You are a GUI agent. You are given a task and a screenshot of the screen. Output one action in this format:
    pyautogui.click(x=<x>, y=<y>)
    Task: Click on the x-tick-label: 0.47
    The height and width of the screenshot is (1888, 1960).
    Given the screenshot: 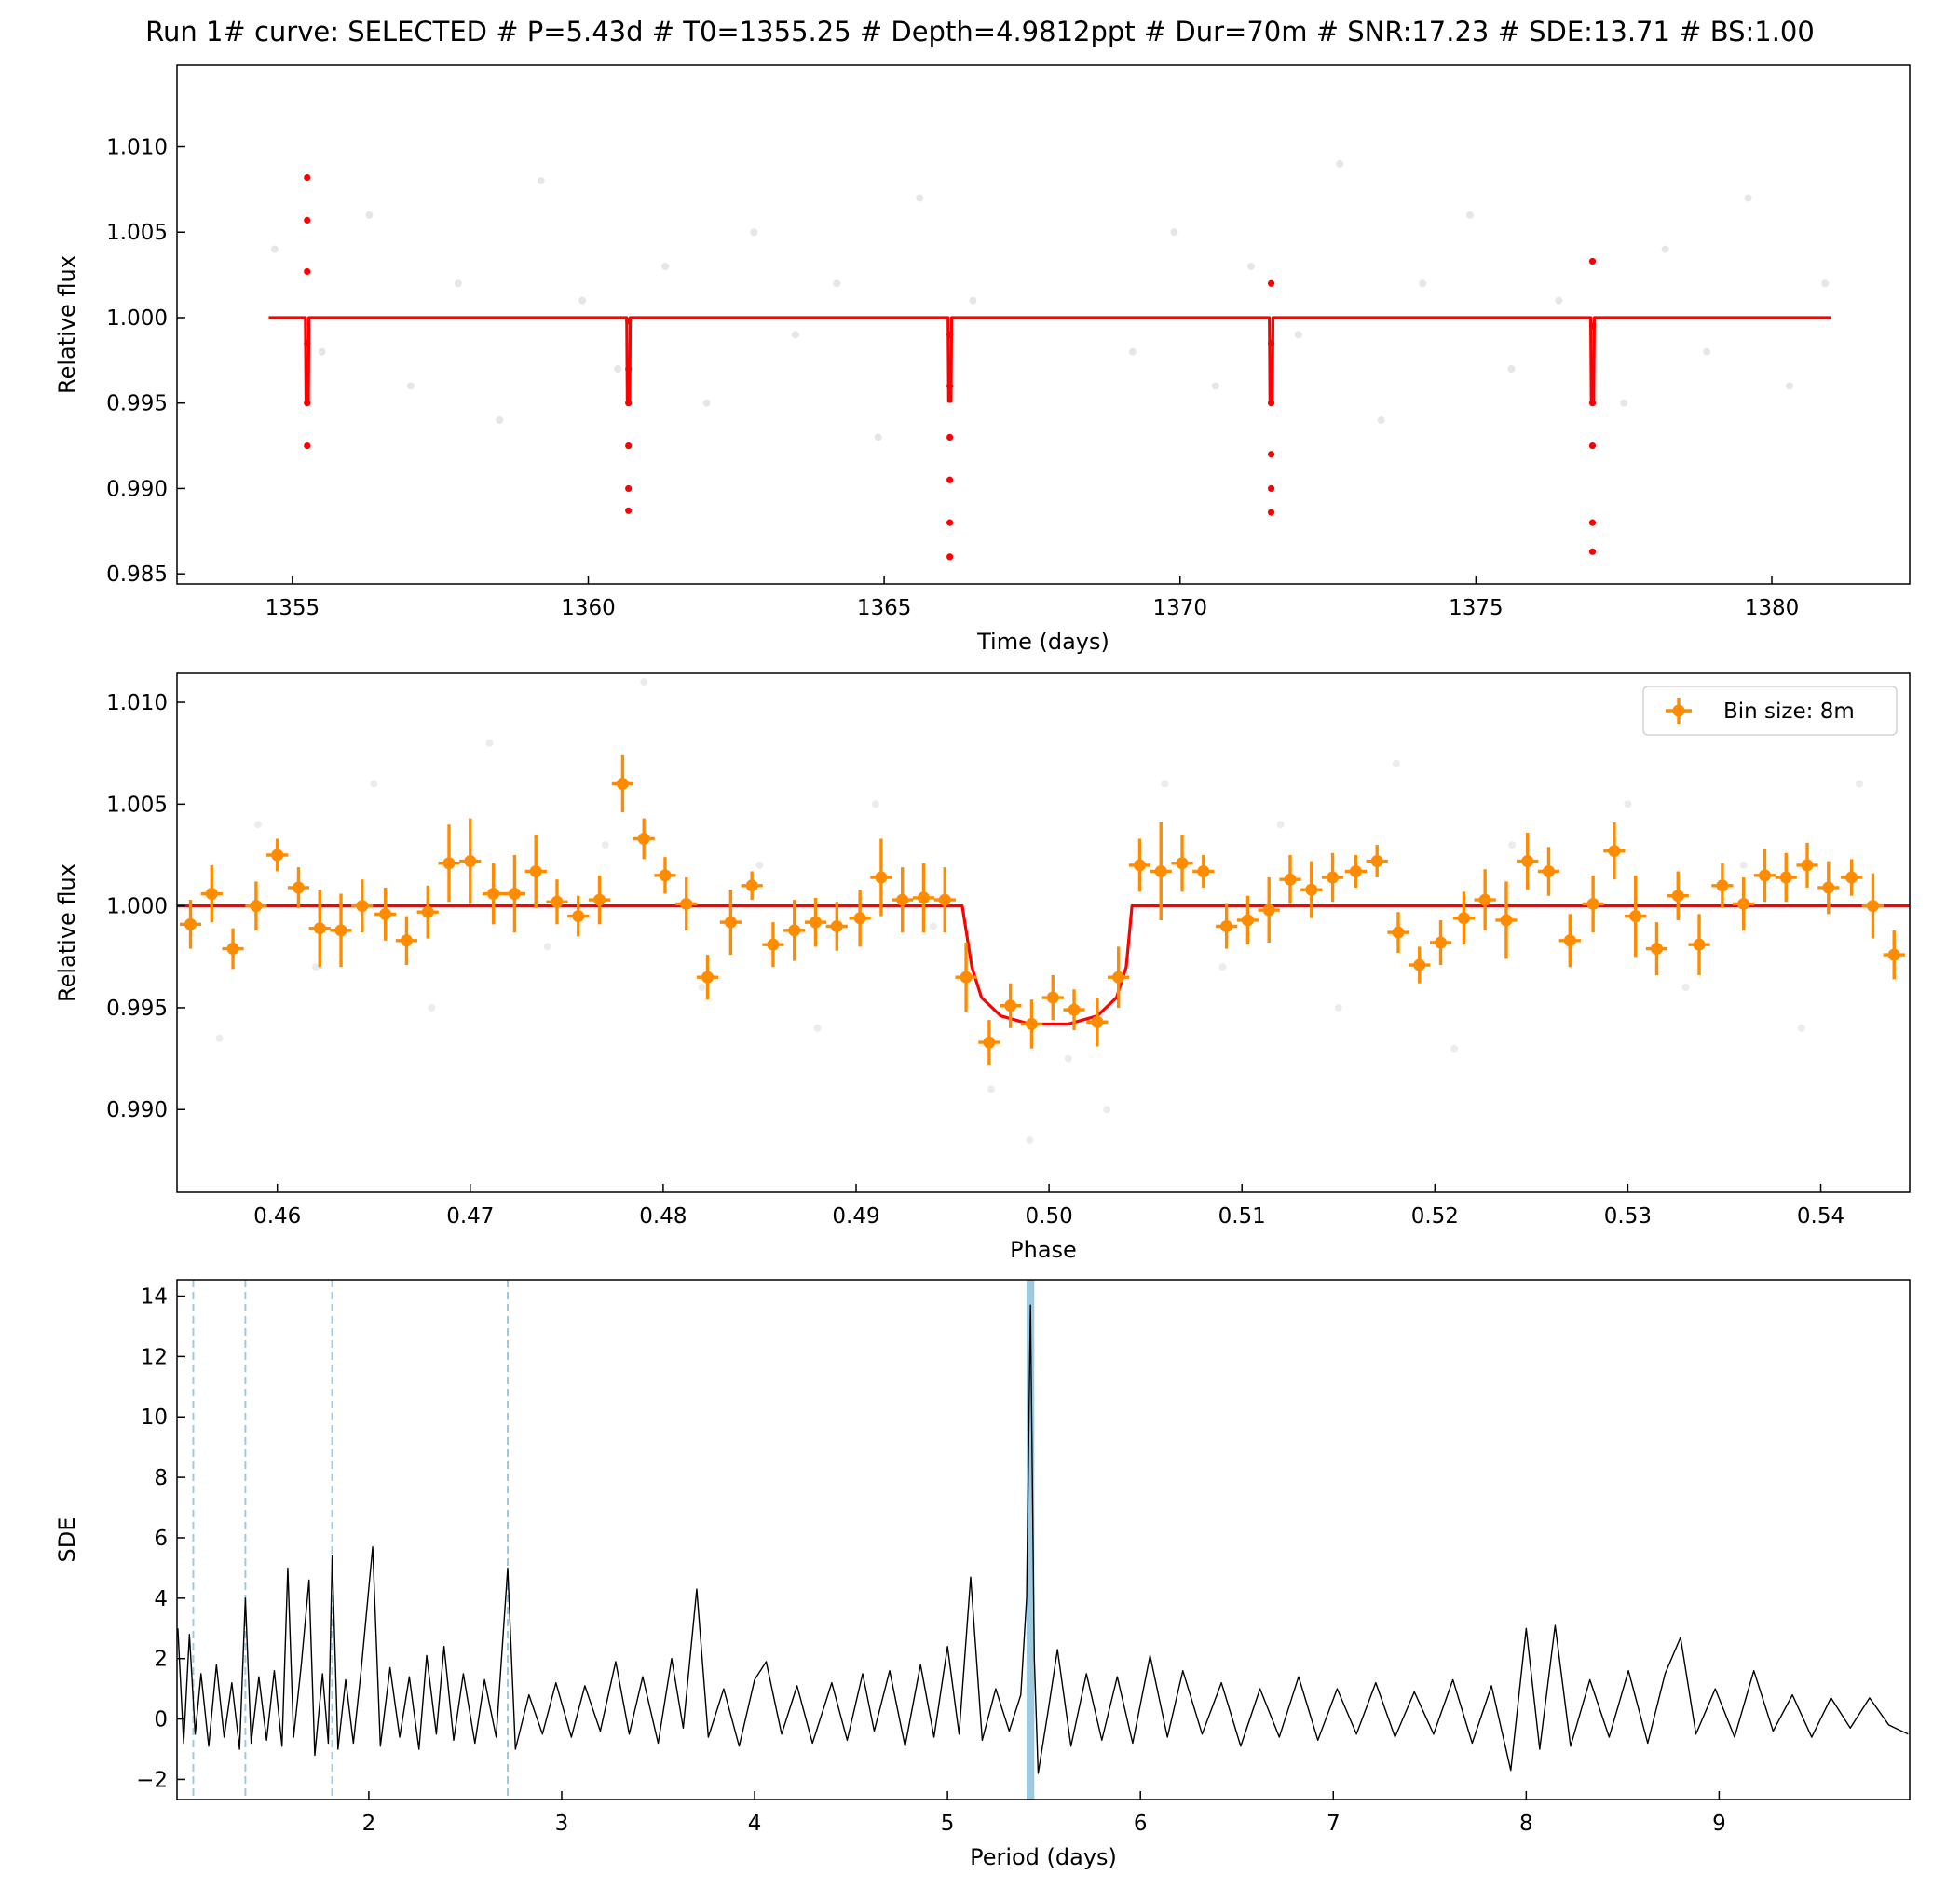 What is the action you would take?
    pyautogui.click(x=470, y=1217)
    